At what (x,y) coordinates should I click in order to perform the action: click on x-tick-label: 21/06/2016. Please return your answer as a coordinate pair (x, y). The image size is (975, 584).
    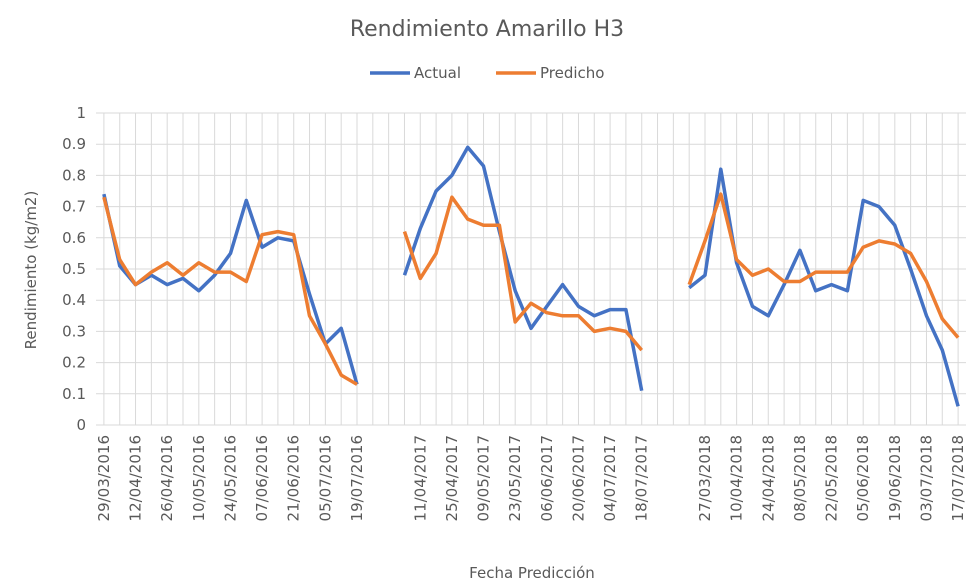
    Looking at the image, I should click on (294, 478).